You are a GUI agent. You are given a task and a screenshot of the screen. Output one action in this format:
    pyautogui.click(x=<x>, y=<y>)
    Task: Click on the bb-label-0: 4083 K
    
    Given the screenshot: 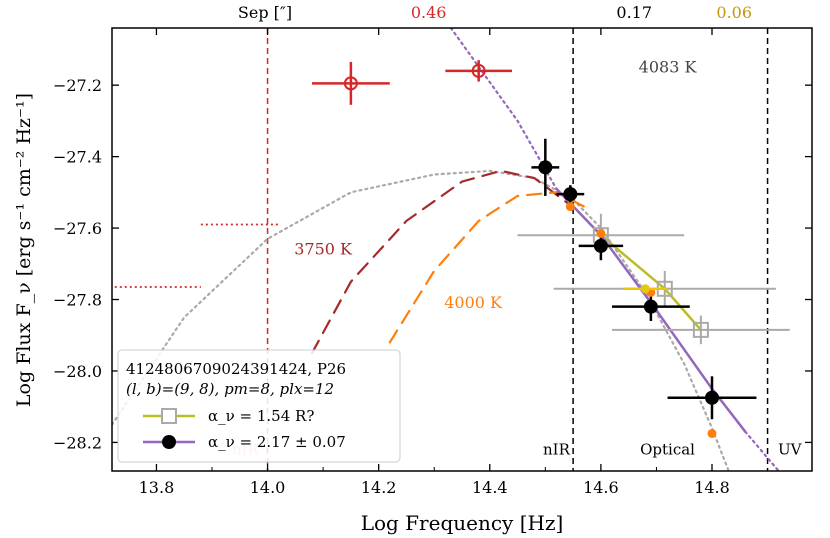 What is the action you would take?
    pyautogui.click(x=668, y=66)
    